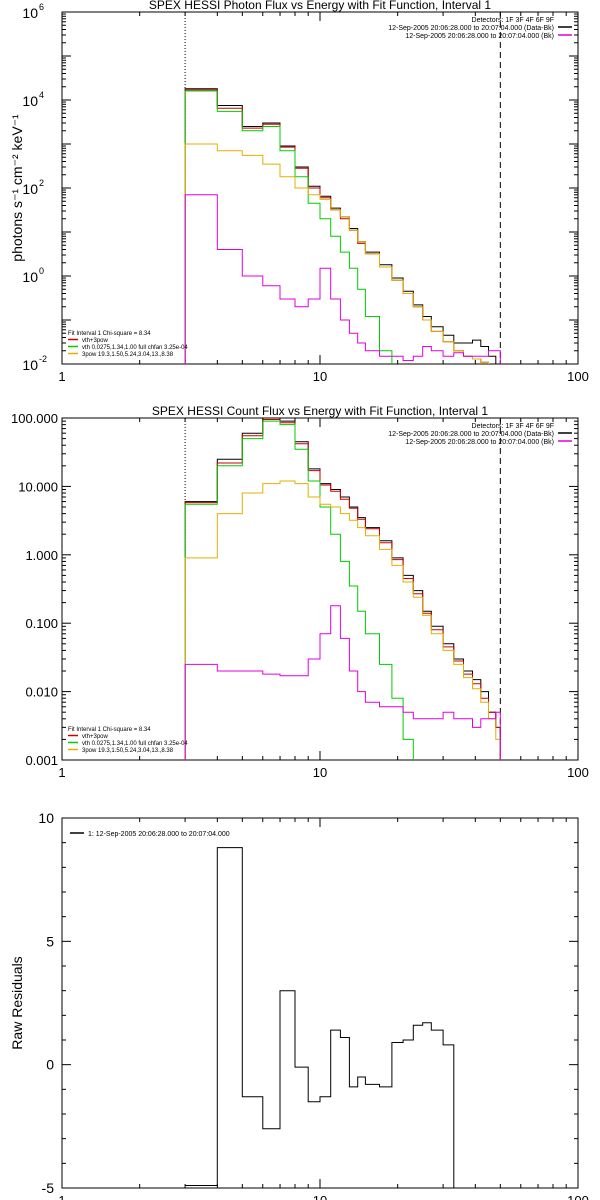 The image size is (600, 1200). What do you see at coordinates (50, 941) in the screenshot?
I see `y-tick-label: 5` at bounding box center [50, 941].